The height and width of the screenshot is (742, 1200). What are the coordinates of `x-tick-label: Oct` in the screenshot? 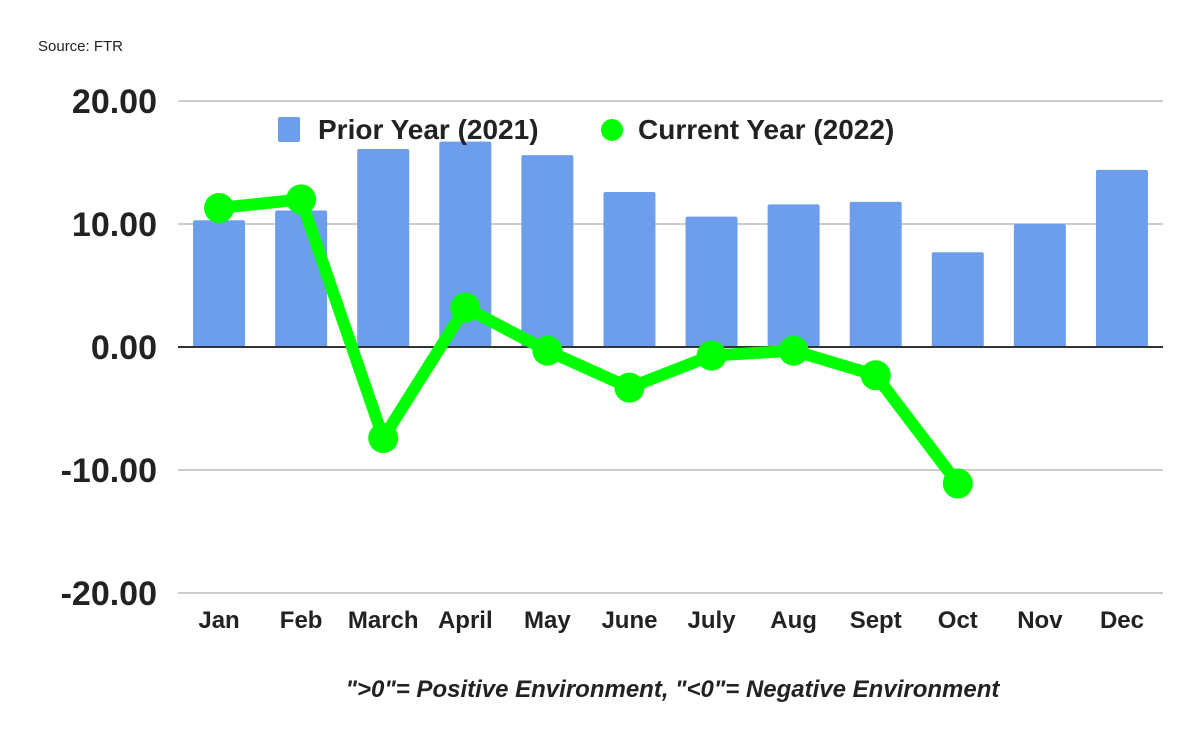 It's located at (958, 620).